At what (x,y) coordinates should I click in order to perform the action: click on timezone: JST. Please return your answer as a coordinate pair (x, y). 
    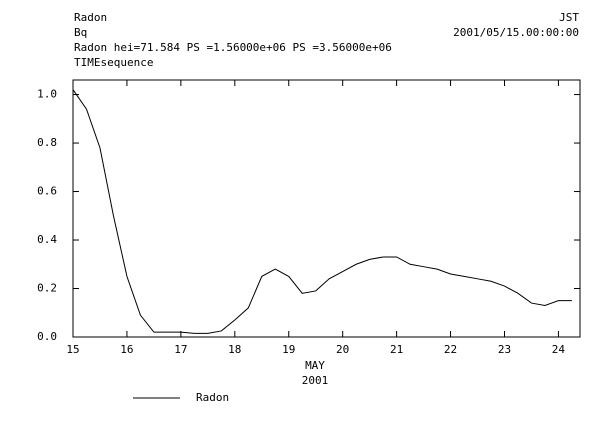
    Looking at the image, I should click on (569, 17).